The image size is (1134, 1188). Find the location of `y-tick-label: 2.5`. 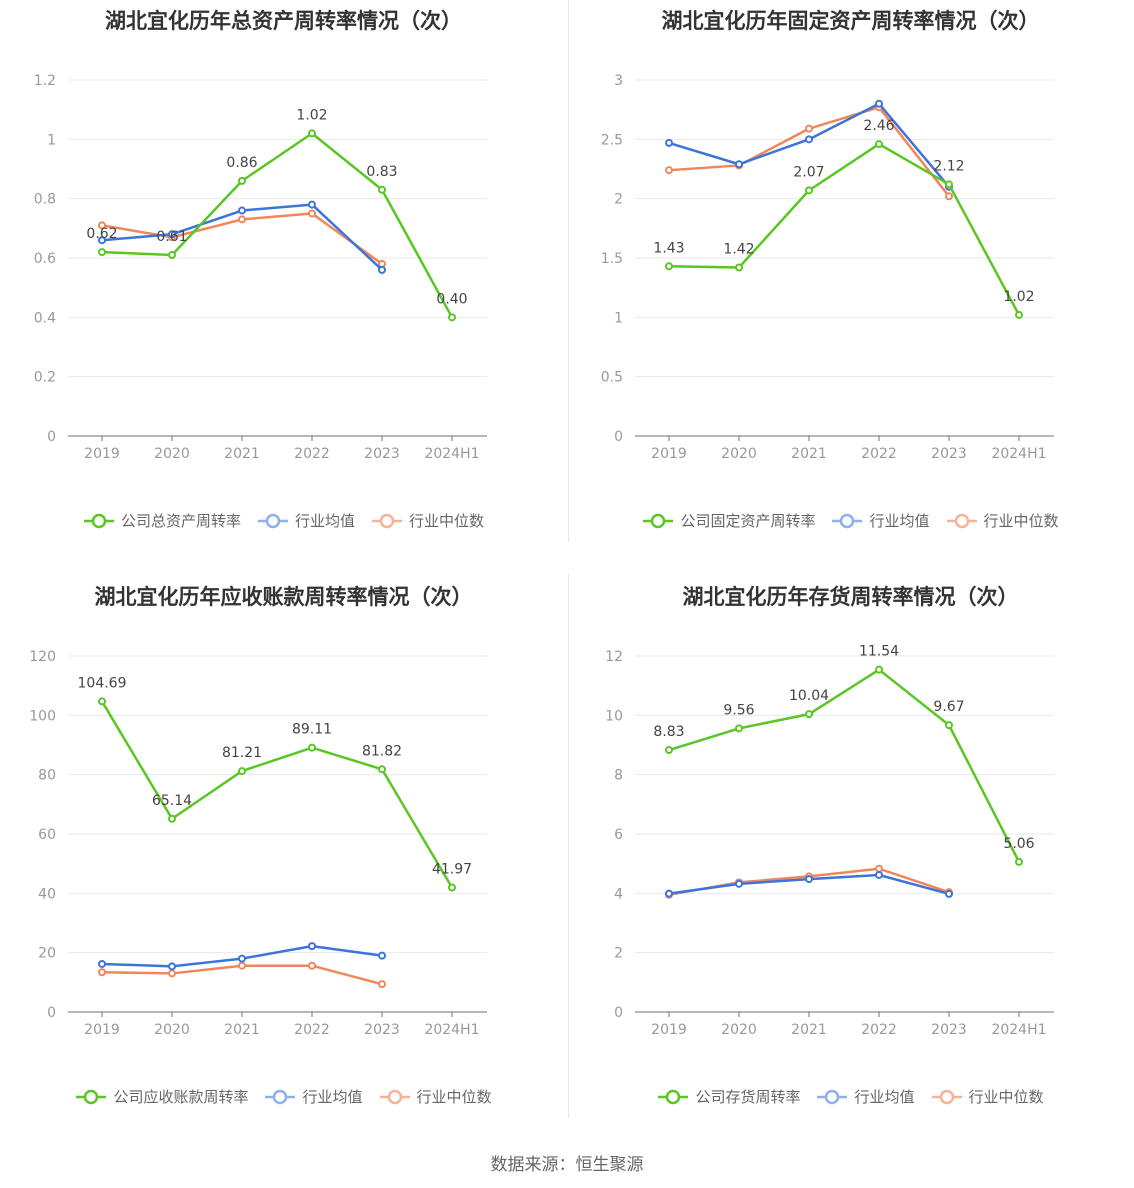

y-tick-label: 2.5 is located at coordinates (612, 140).